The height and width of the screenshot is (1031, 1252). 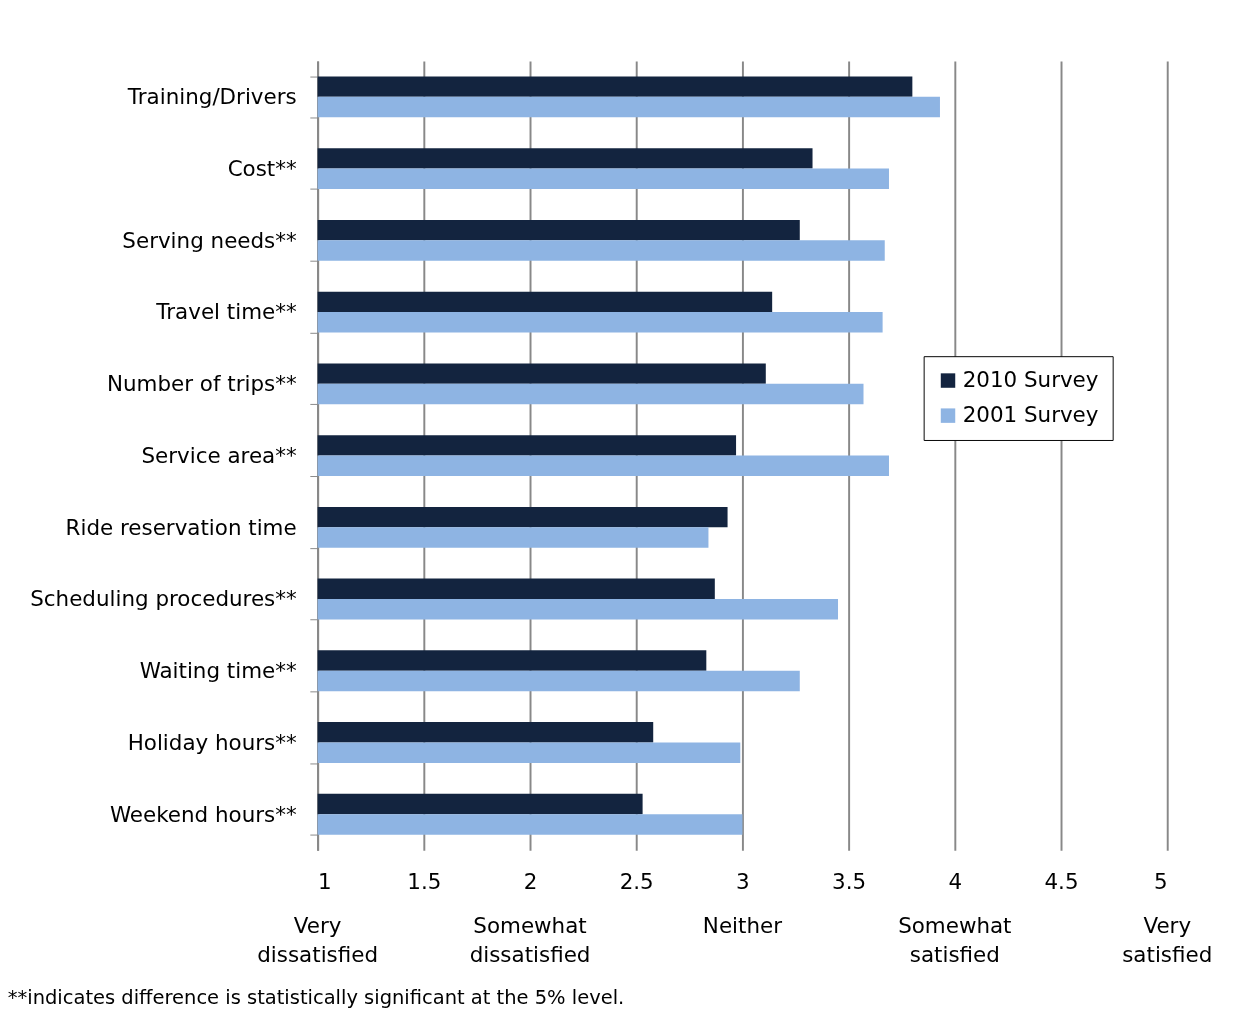 What do you see at coordinates (316, 998) in the screenshot?
I see `text: **indicates difference is statistically significant at the 5% level.` at bounding box center [316, 998].